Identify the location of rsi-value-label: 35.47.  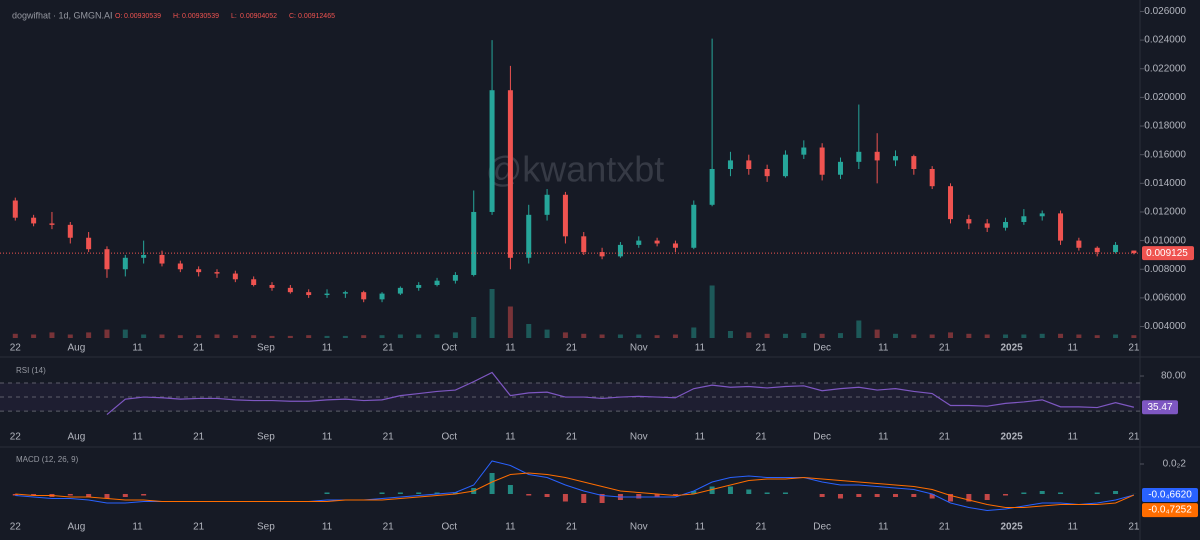
(1159, 407).